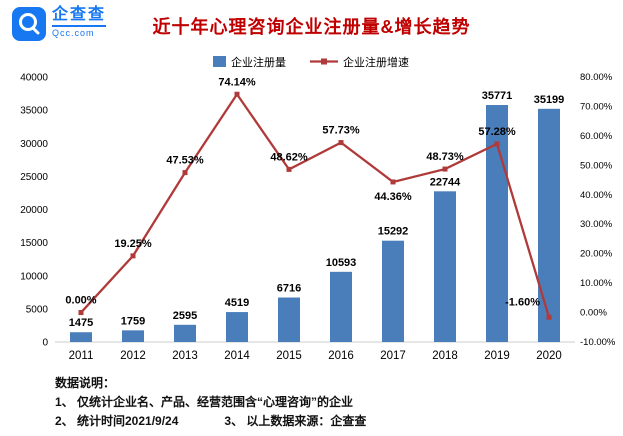  Describe the element at coordinates (376, 62) in the screenshot. I see `legend-label-line: 企业注册增速` at that location.